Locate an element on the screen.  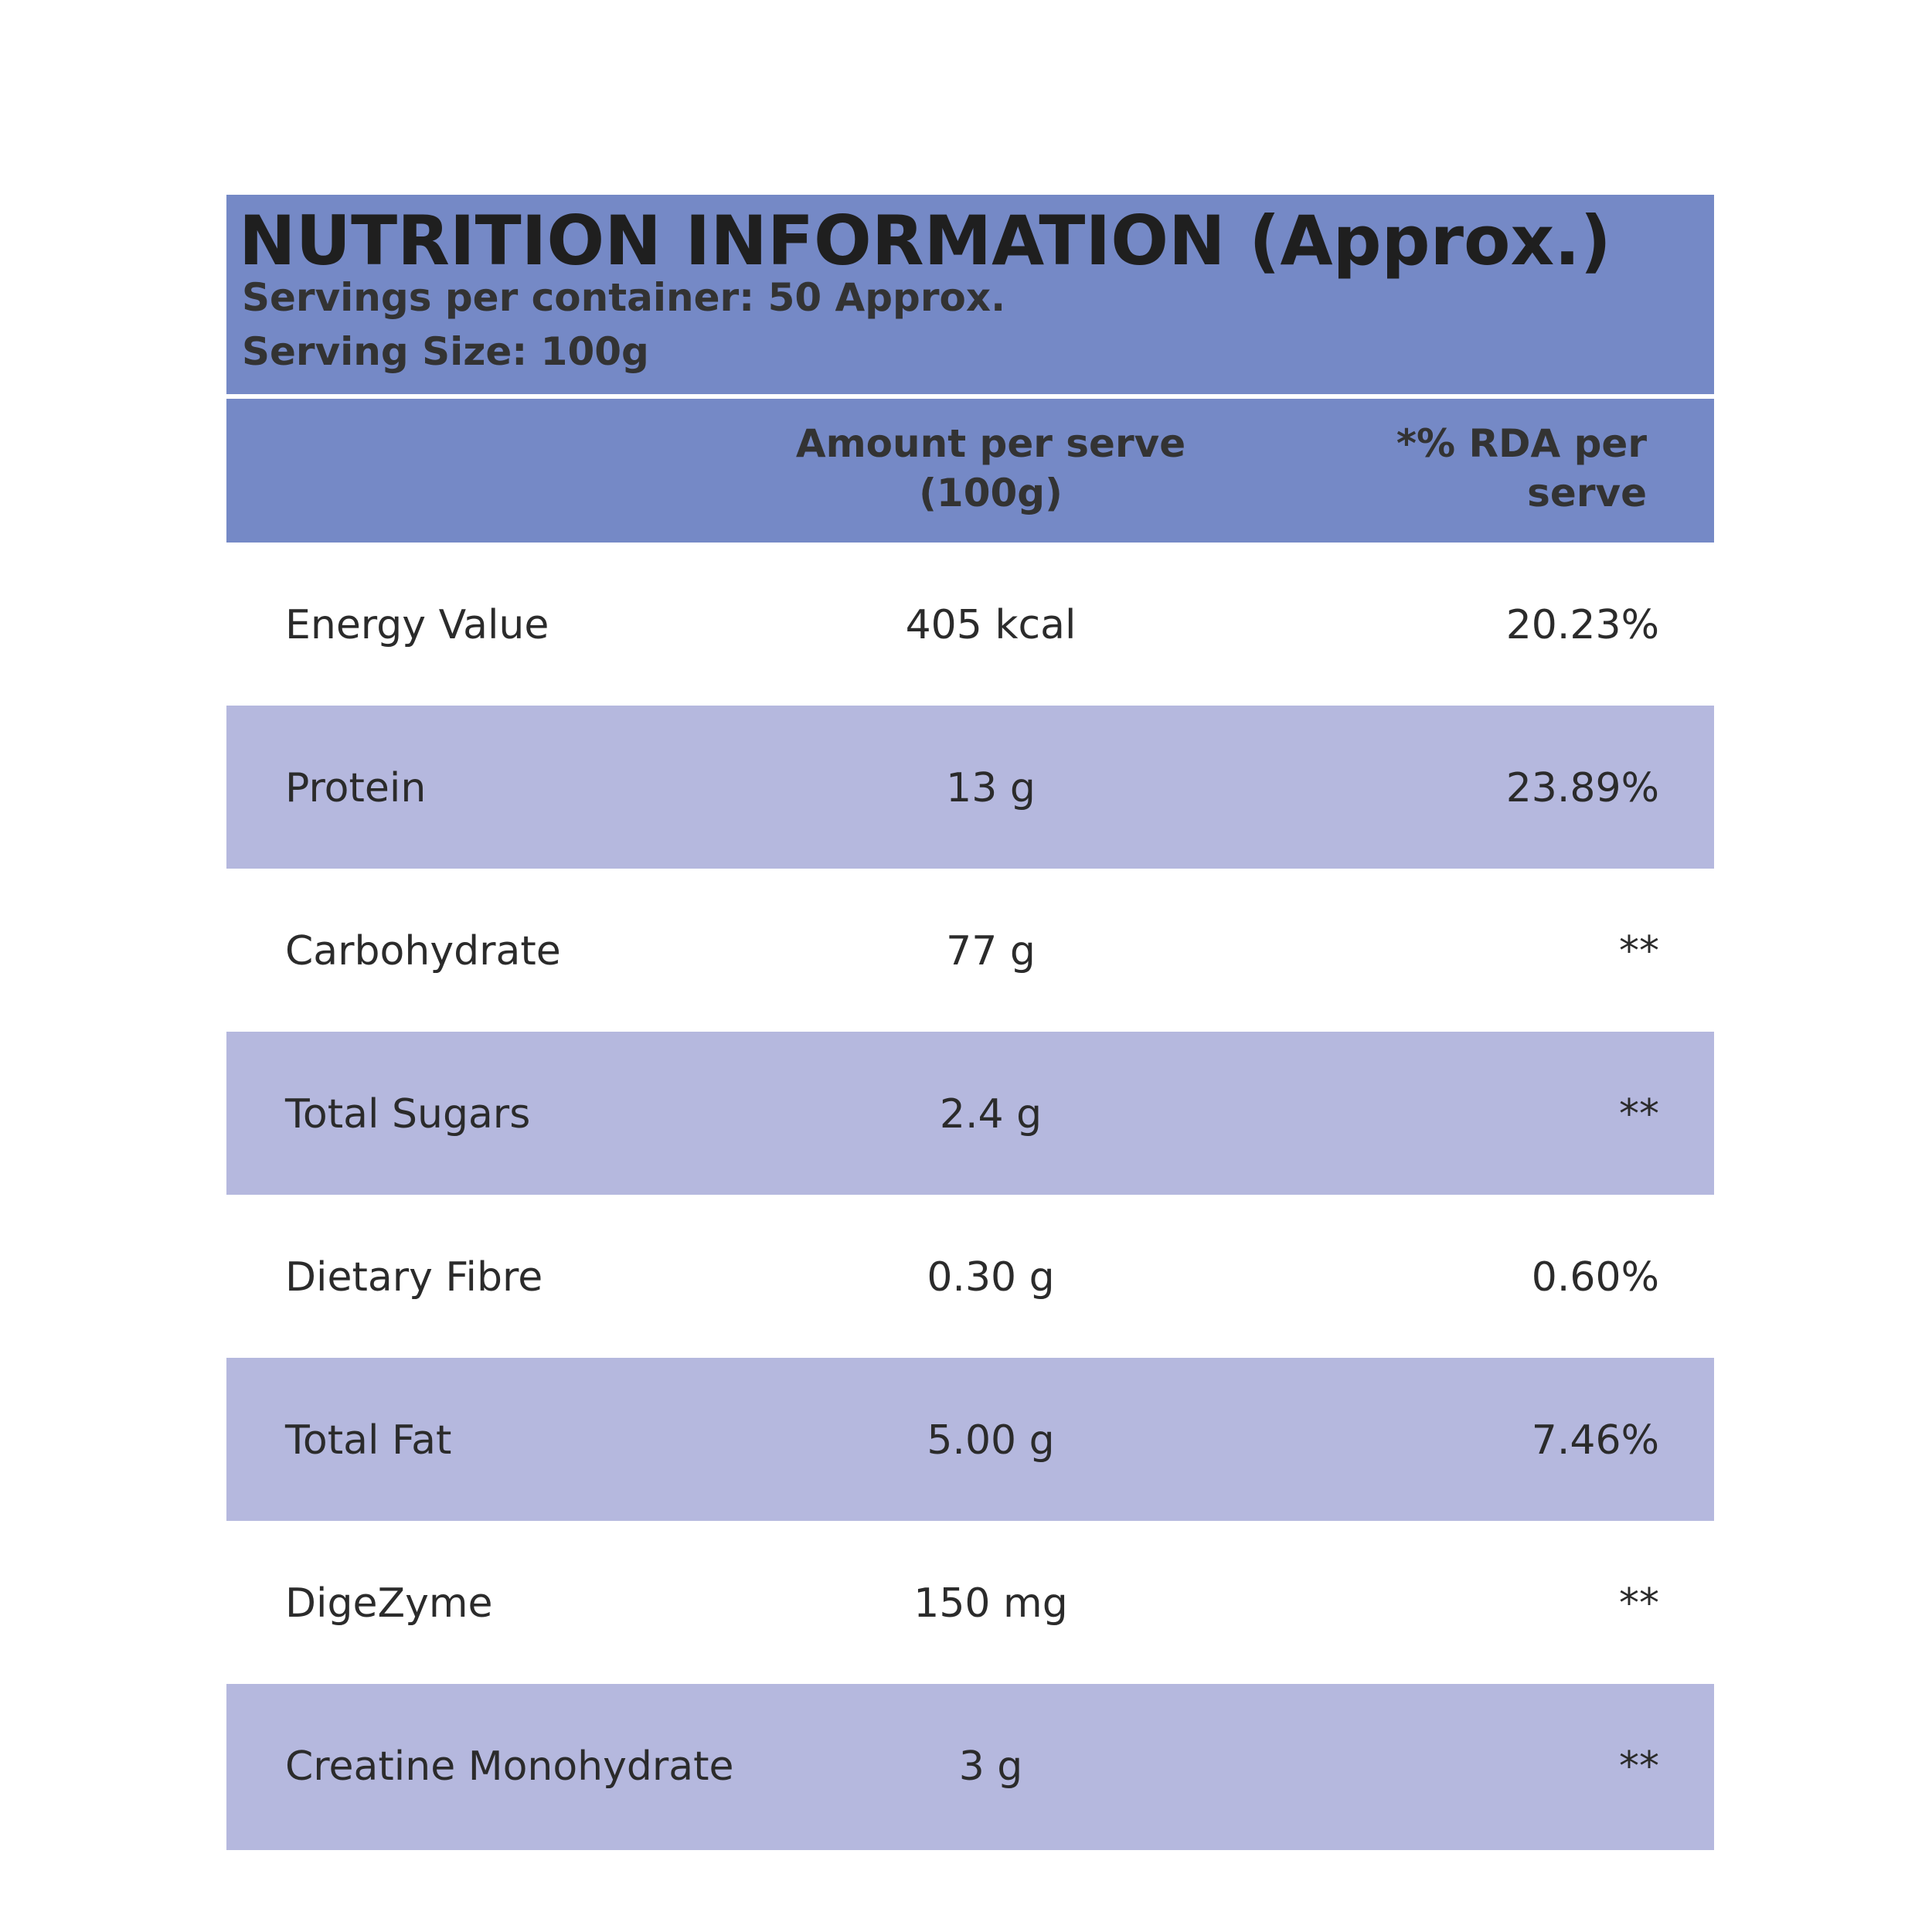
nutrient-name: Energy Value is located at coordinates (417, 625).